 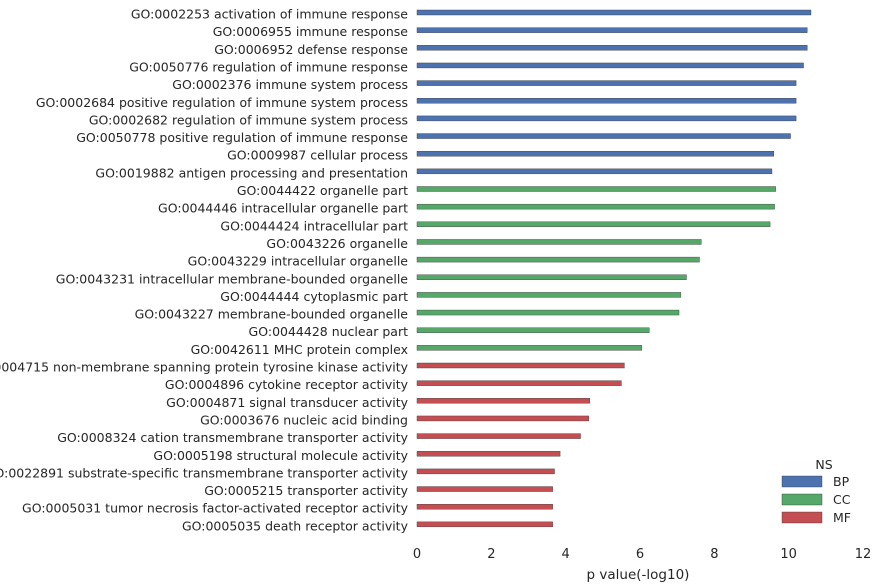 What do you see at coordinates (311, 31) in the screenshot?
I see `category-label: GO:0006955 immune response` at bounding box center [311, 31].